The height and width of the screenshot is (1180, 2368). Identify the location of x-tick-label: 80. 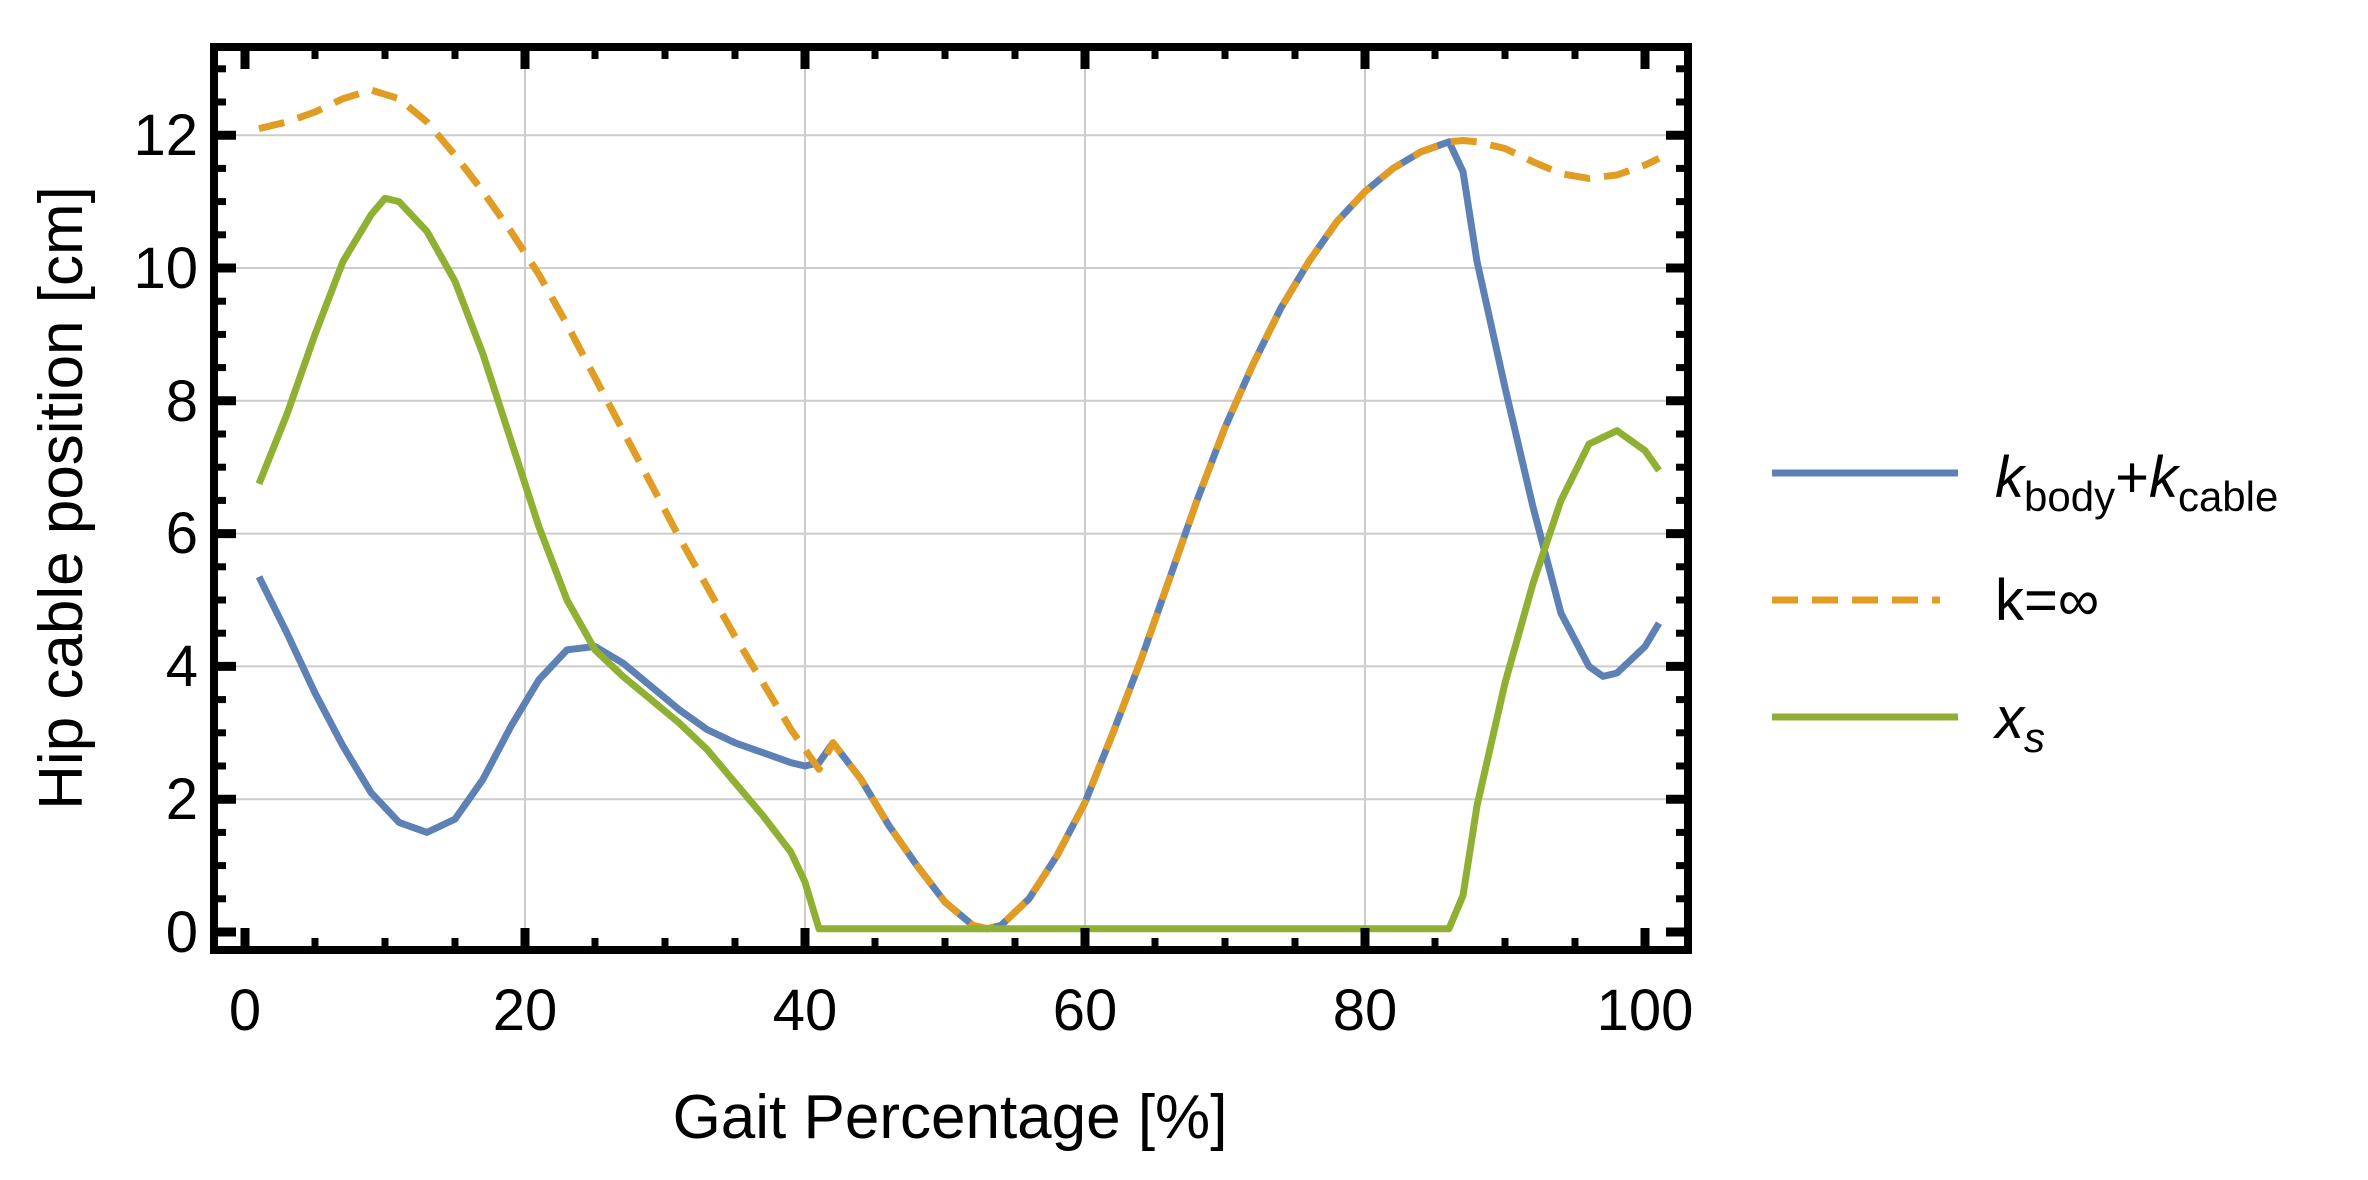
(1365, 1010).